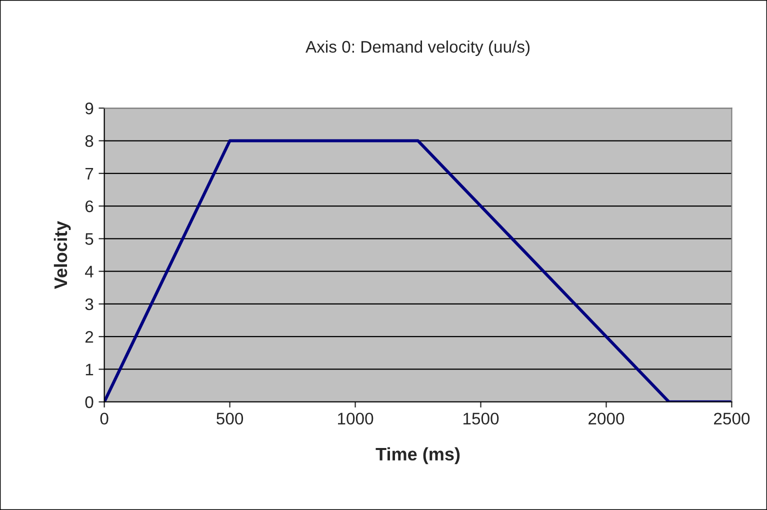 The image size is (767, 510). I want to click on y-tick-label: 1, so click(90, 370).